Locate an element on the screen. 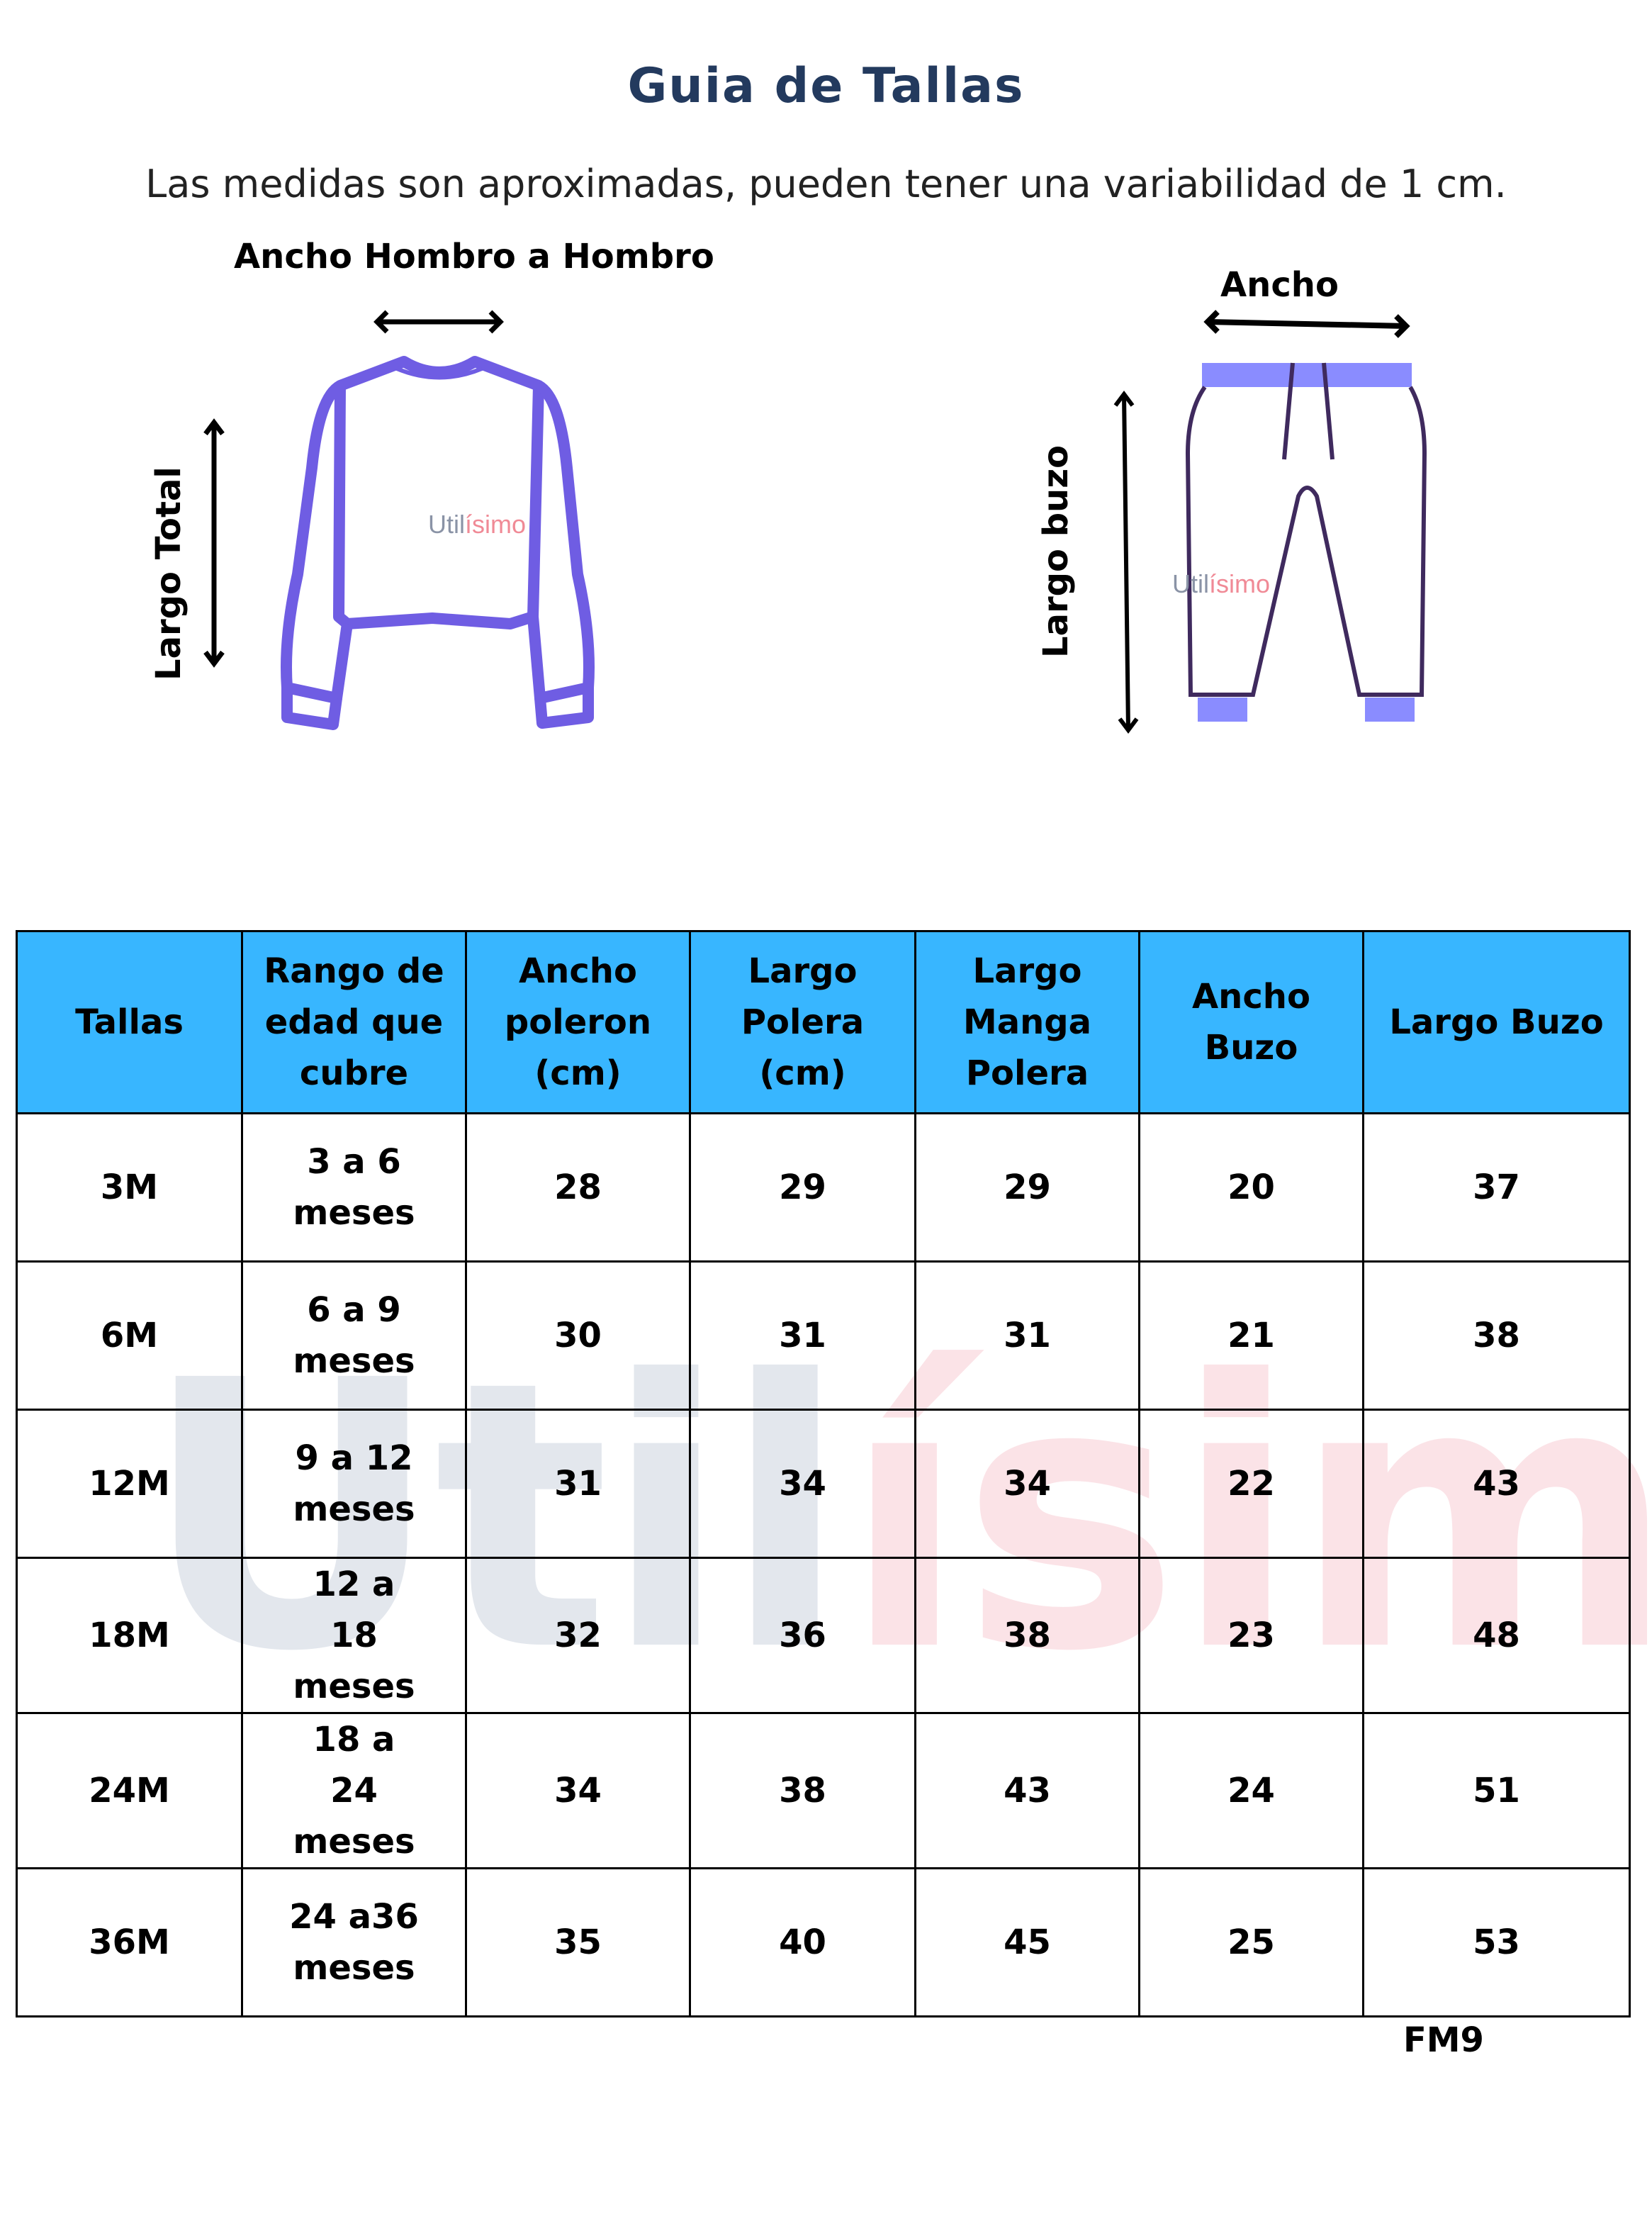 The width and height of the screenshot is (1652, 2233). pants-length-arrow-icon is located at coordinates (1126, 562).